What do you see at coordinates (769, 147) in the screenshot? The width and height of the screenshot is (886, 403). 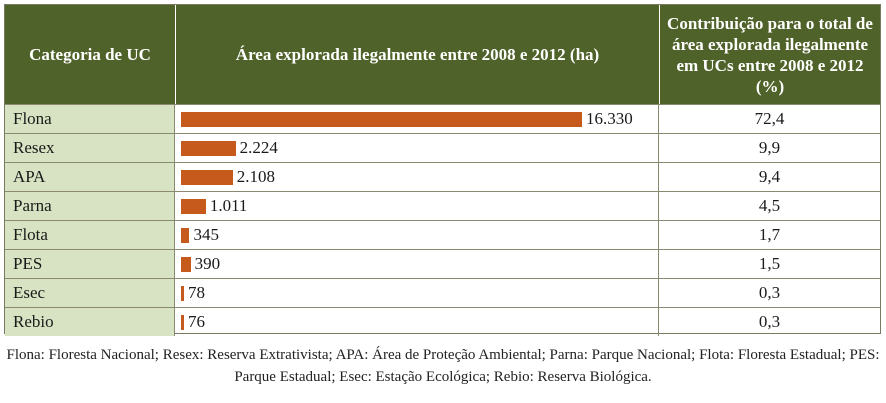 I see `percent-cell: 9,9` at bounding box center [769, 147].